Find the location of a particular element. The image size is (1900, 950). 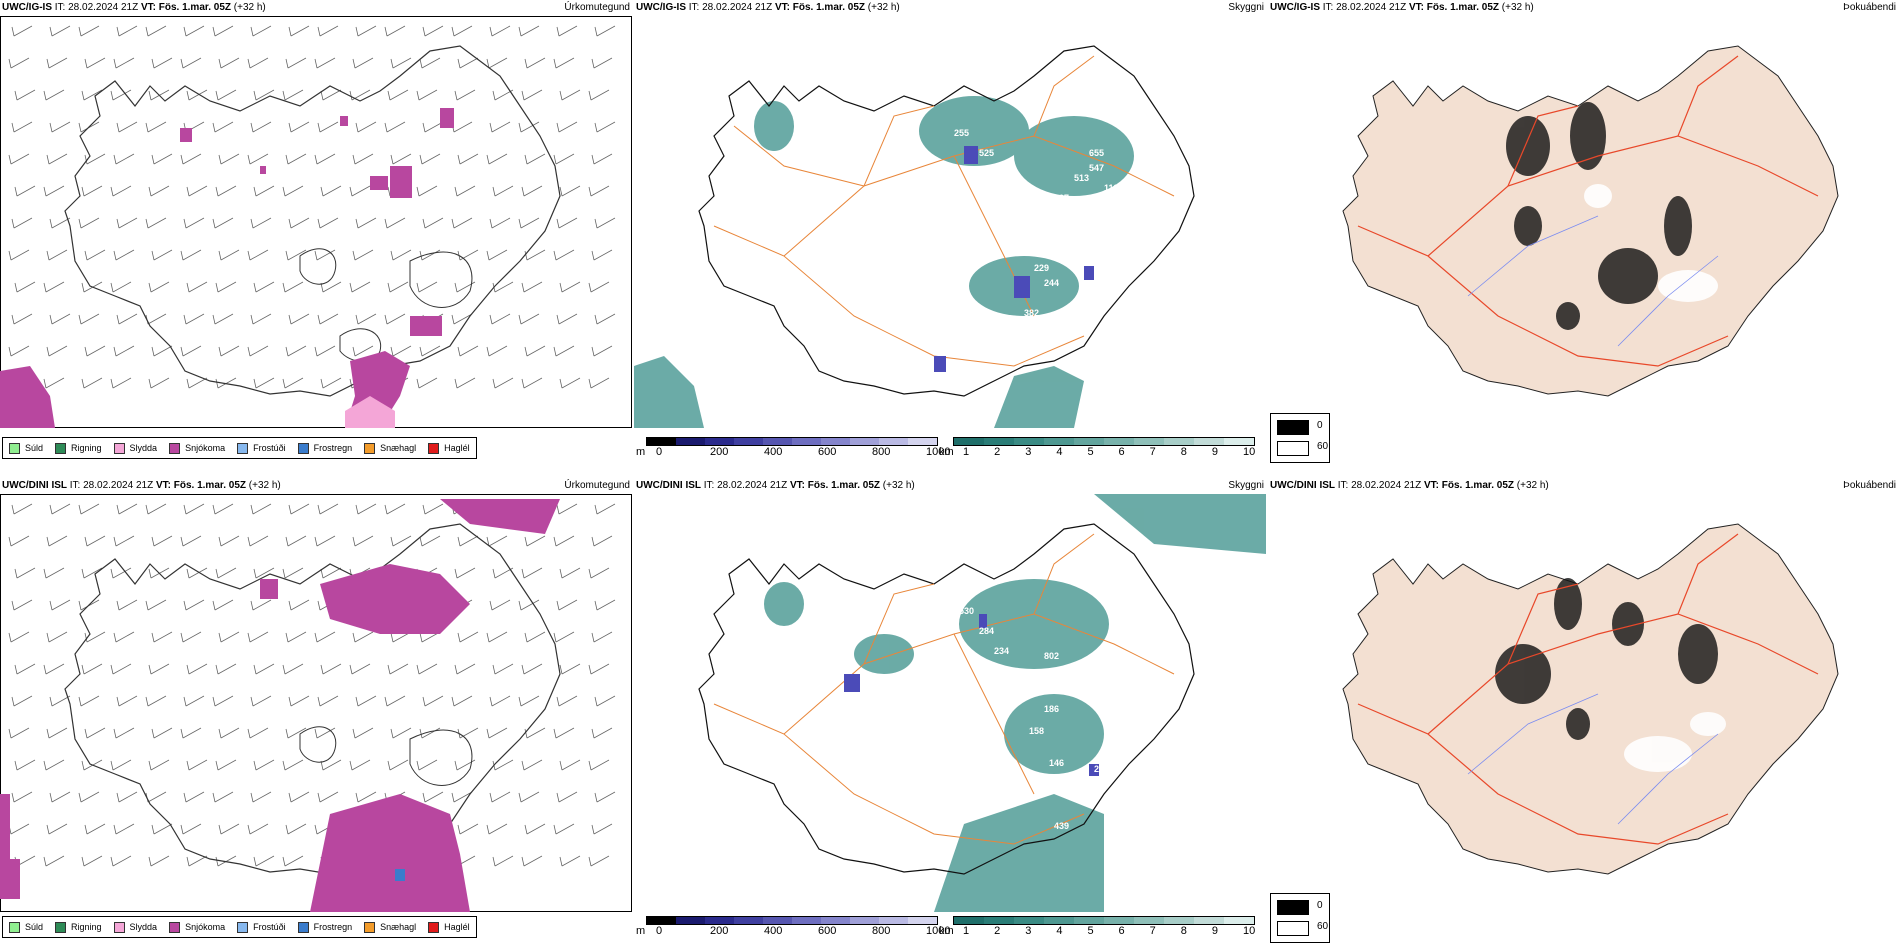

colorbar-tick-label: 1 is located at coordinates (966, 931).